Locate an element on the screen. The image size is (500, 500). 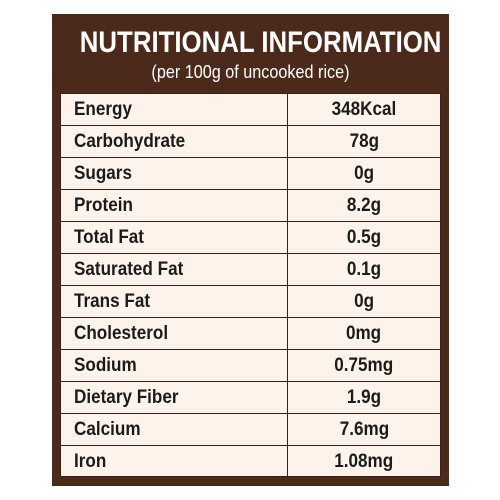
nutrient-value: 7.6mg is located at coordinates (364, 429).